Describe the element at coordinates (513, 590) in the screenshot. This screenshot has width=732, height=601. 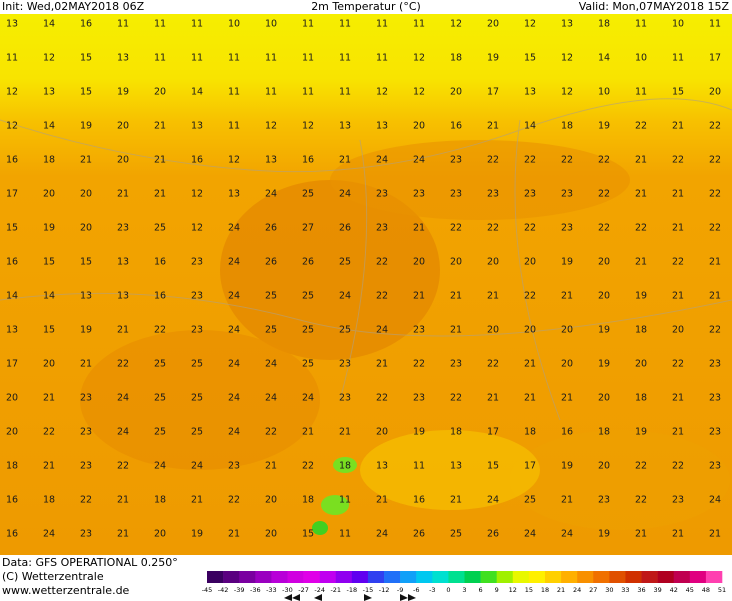
I see `colorbar-label: 12` at that location.